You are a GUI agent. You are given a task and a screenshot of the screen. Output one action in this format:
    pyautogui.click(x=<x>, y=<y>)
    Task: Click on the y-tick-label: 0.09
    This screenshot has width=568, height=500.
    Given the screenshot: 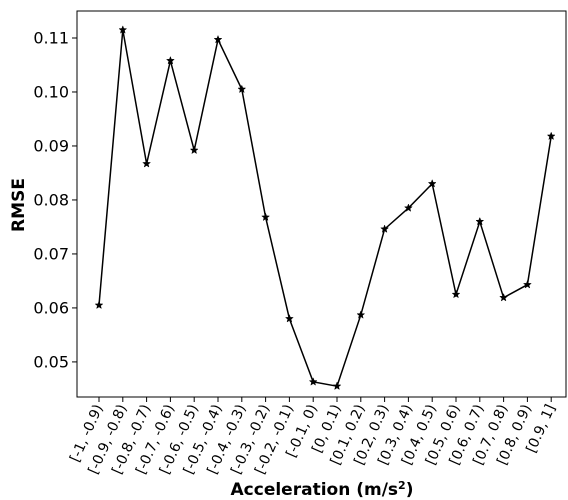 What is the action you would take?
    pyautogui.click(x=51, y=145)
    